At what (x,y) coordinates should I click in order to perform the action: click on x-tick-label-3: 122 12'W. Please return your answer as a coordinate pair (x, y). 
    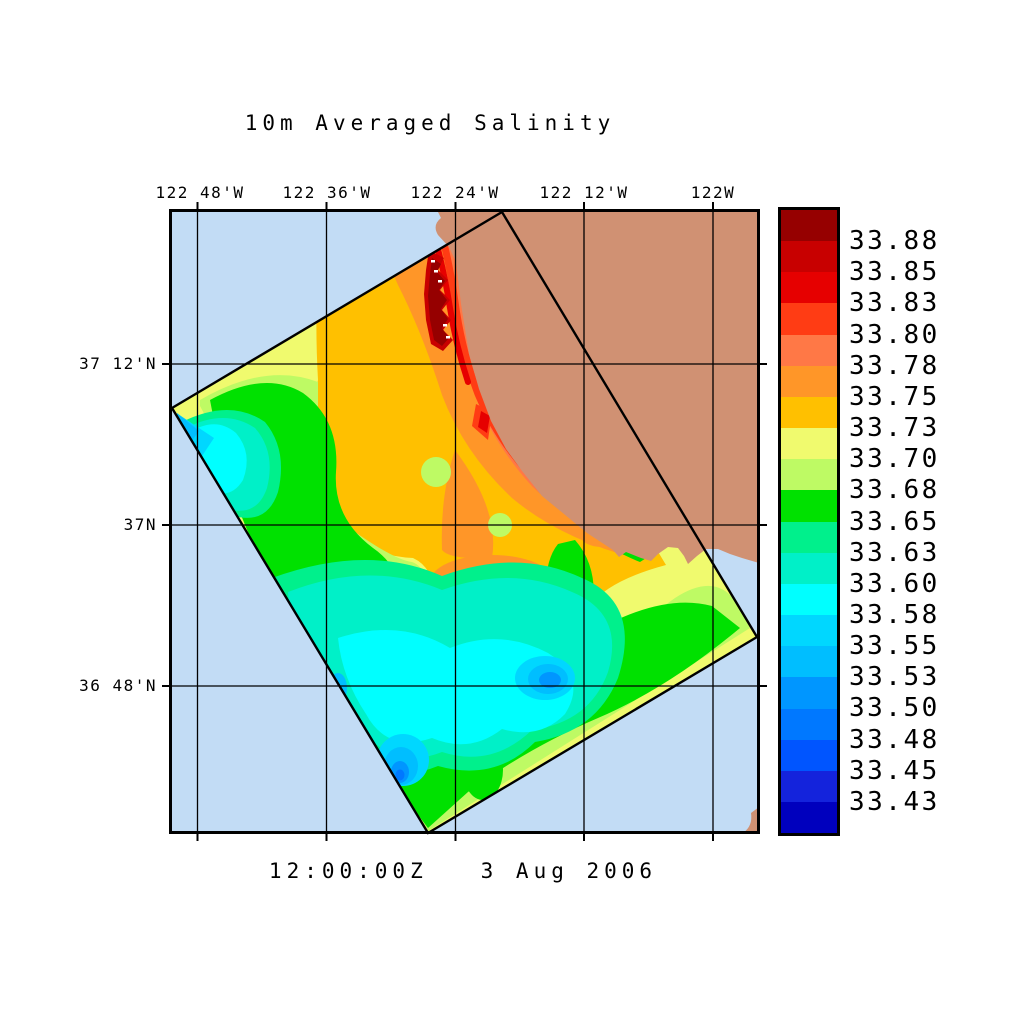
    Looking at the image, I should click on (584, 192).